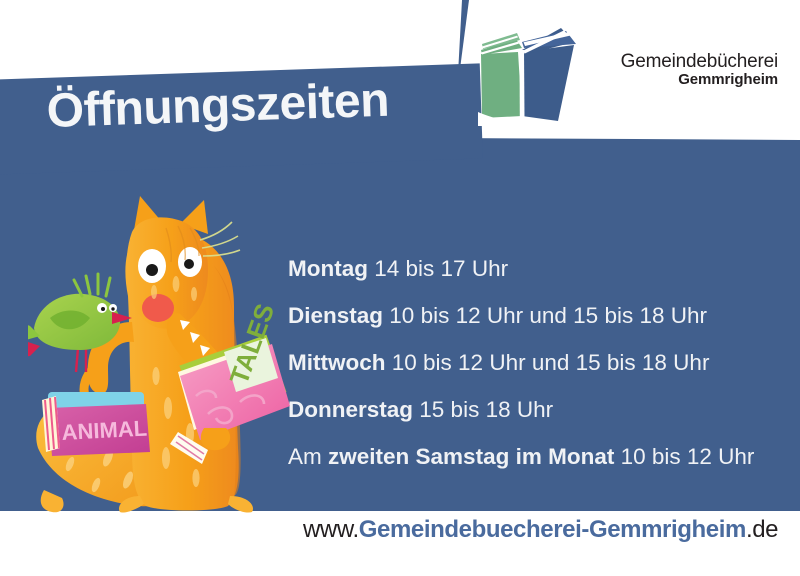  Describe the element at coordinates (441, 268) in the screenshot. I see `hours-time: 14 bis 17 Uhr` at that location.